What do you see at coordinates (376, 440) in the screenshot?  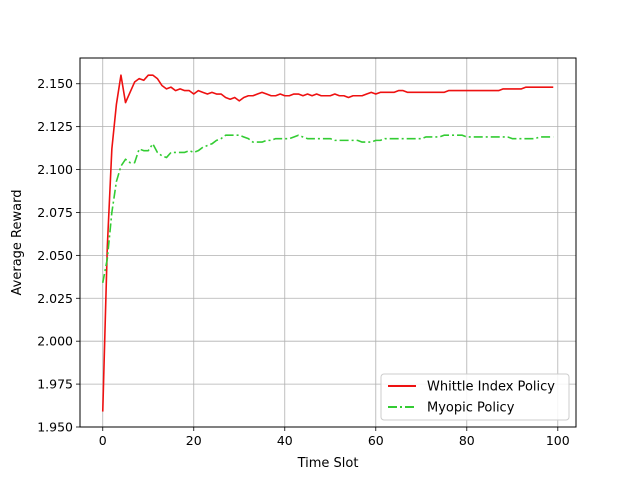 I see `x-tick-label: 60` at bounding box center [376, 440].